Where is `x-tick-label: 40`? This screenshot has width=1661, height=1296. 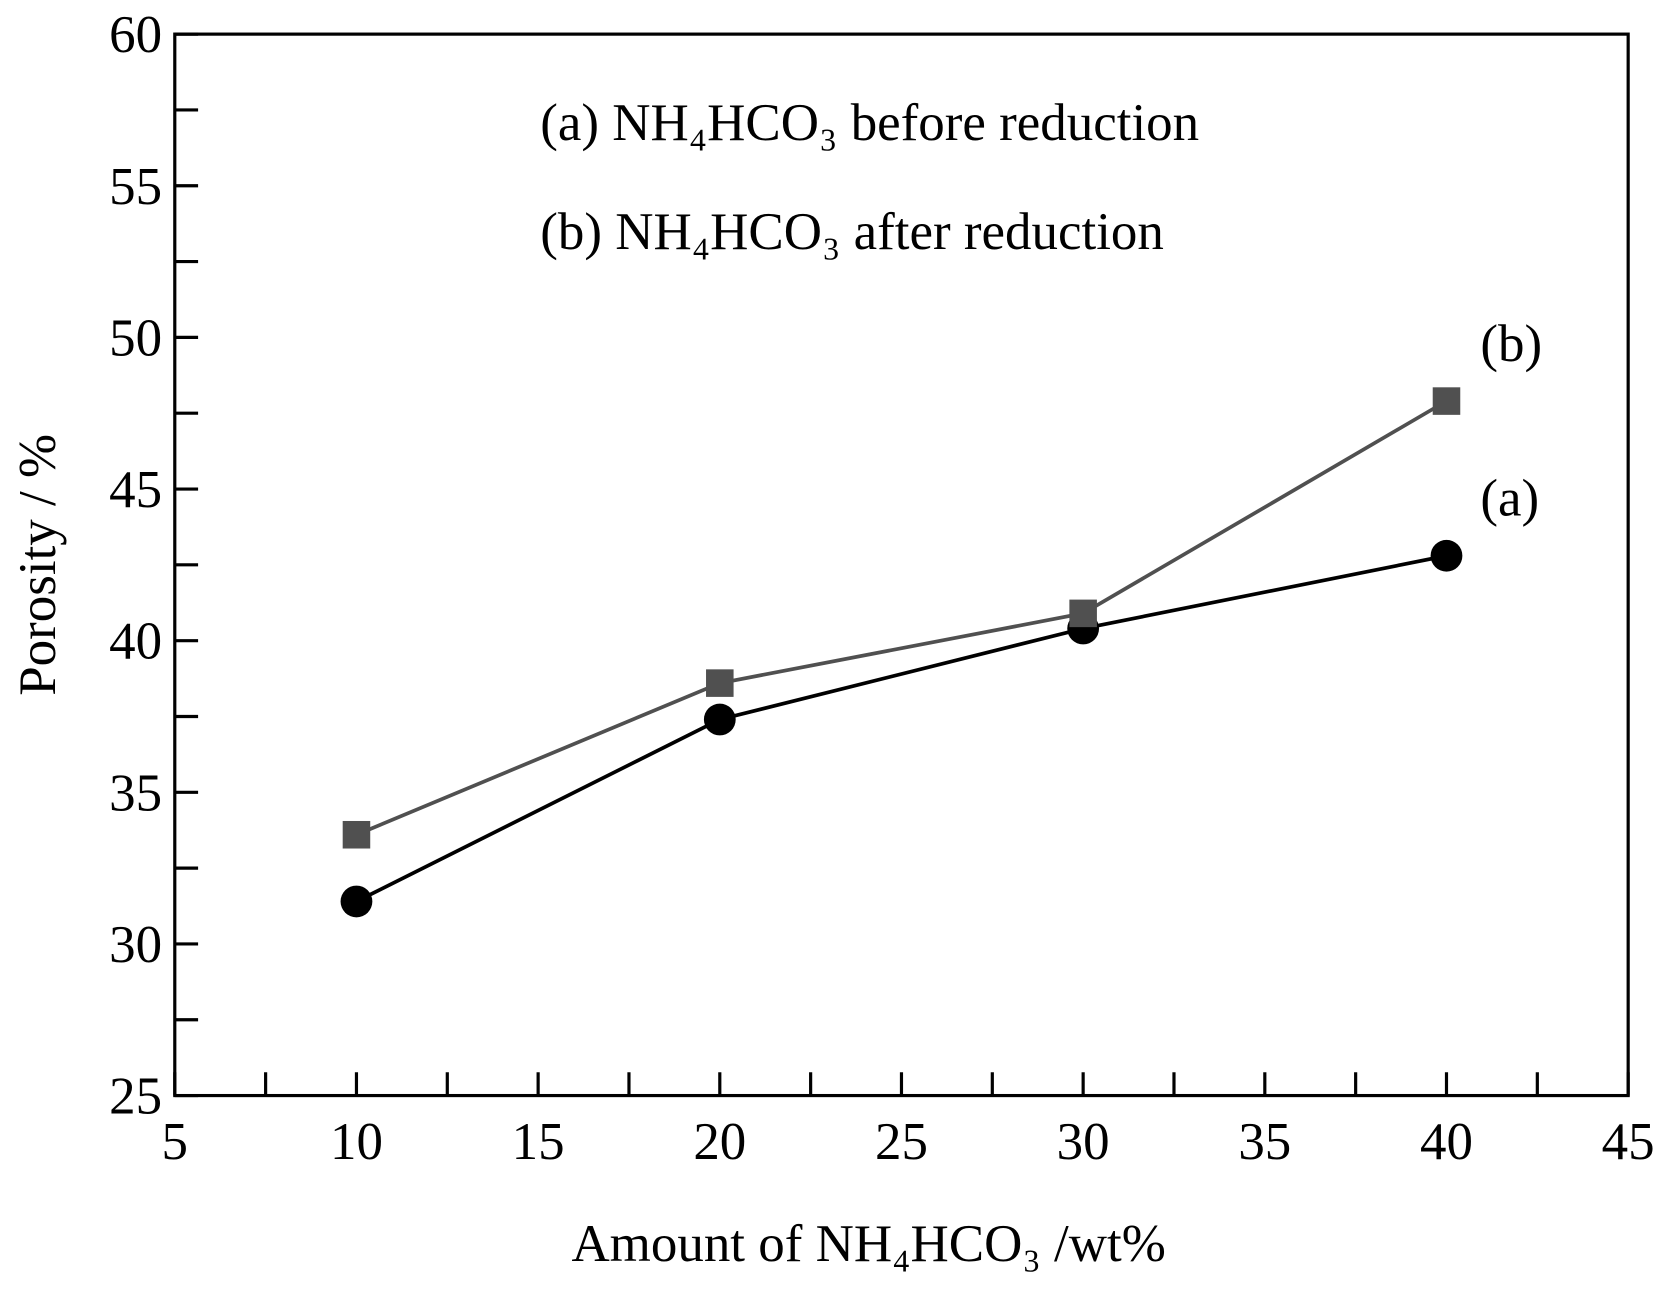
x-tick-label: 40 is located at coordinates (1446, 1142).